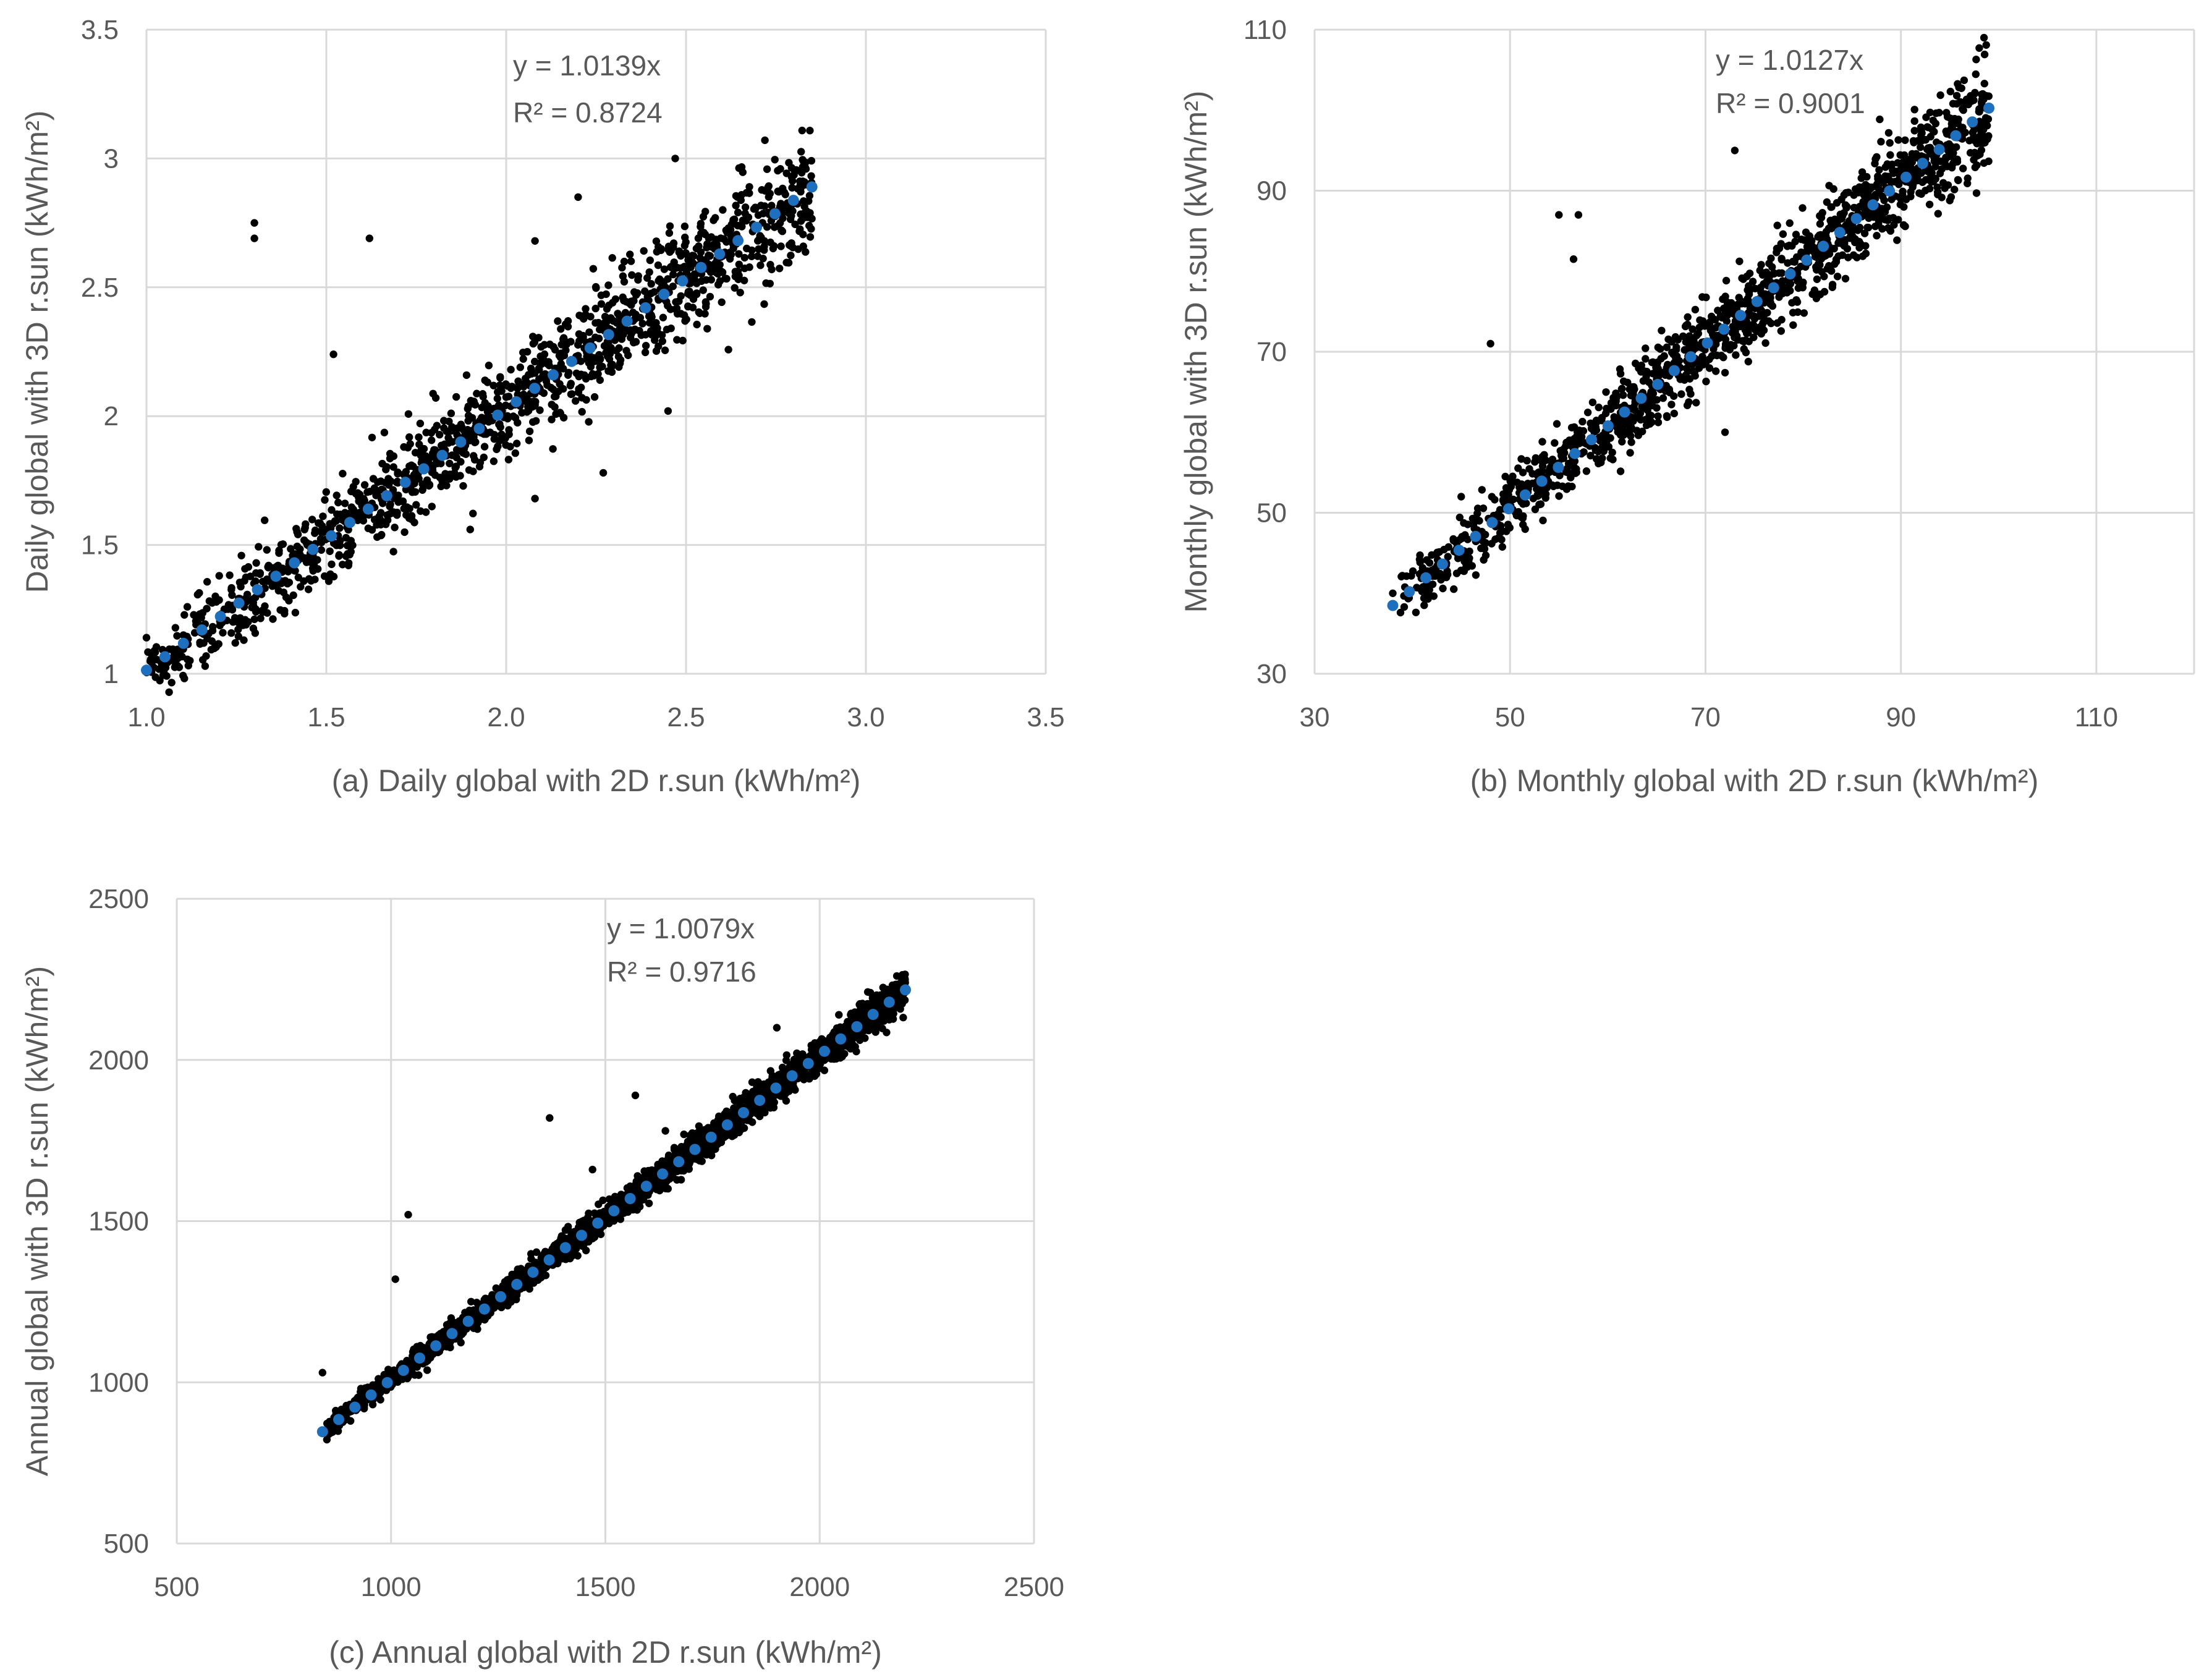 The width and height of the screenshot is (2212, 1677). I want to click on y-tick-label: 90, so click(1272, 191).